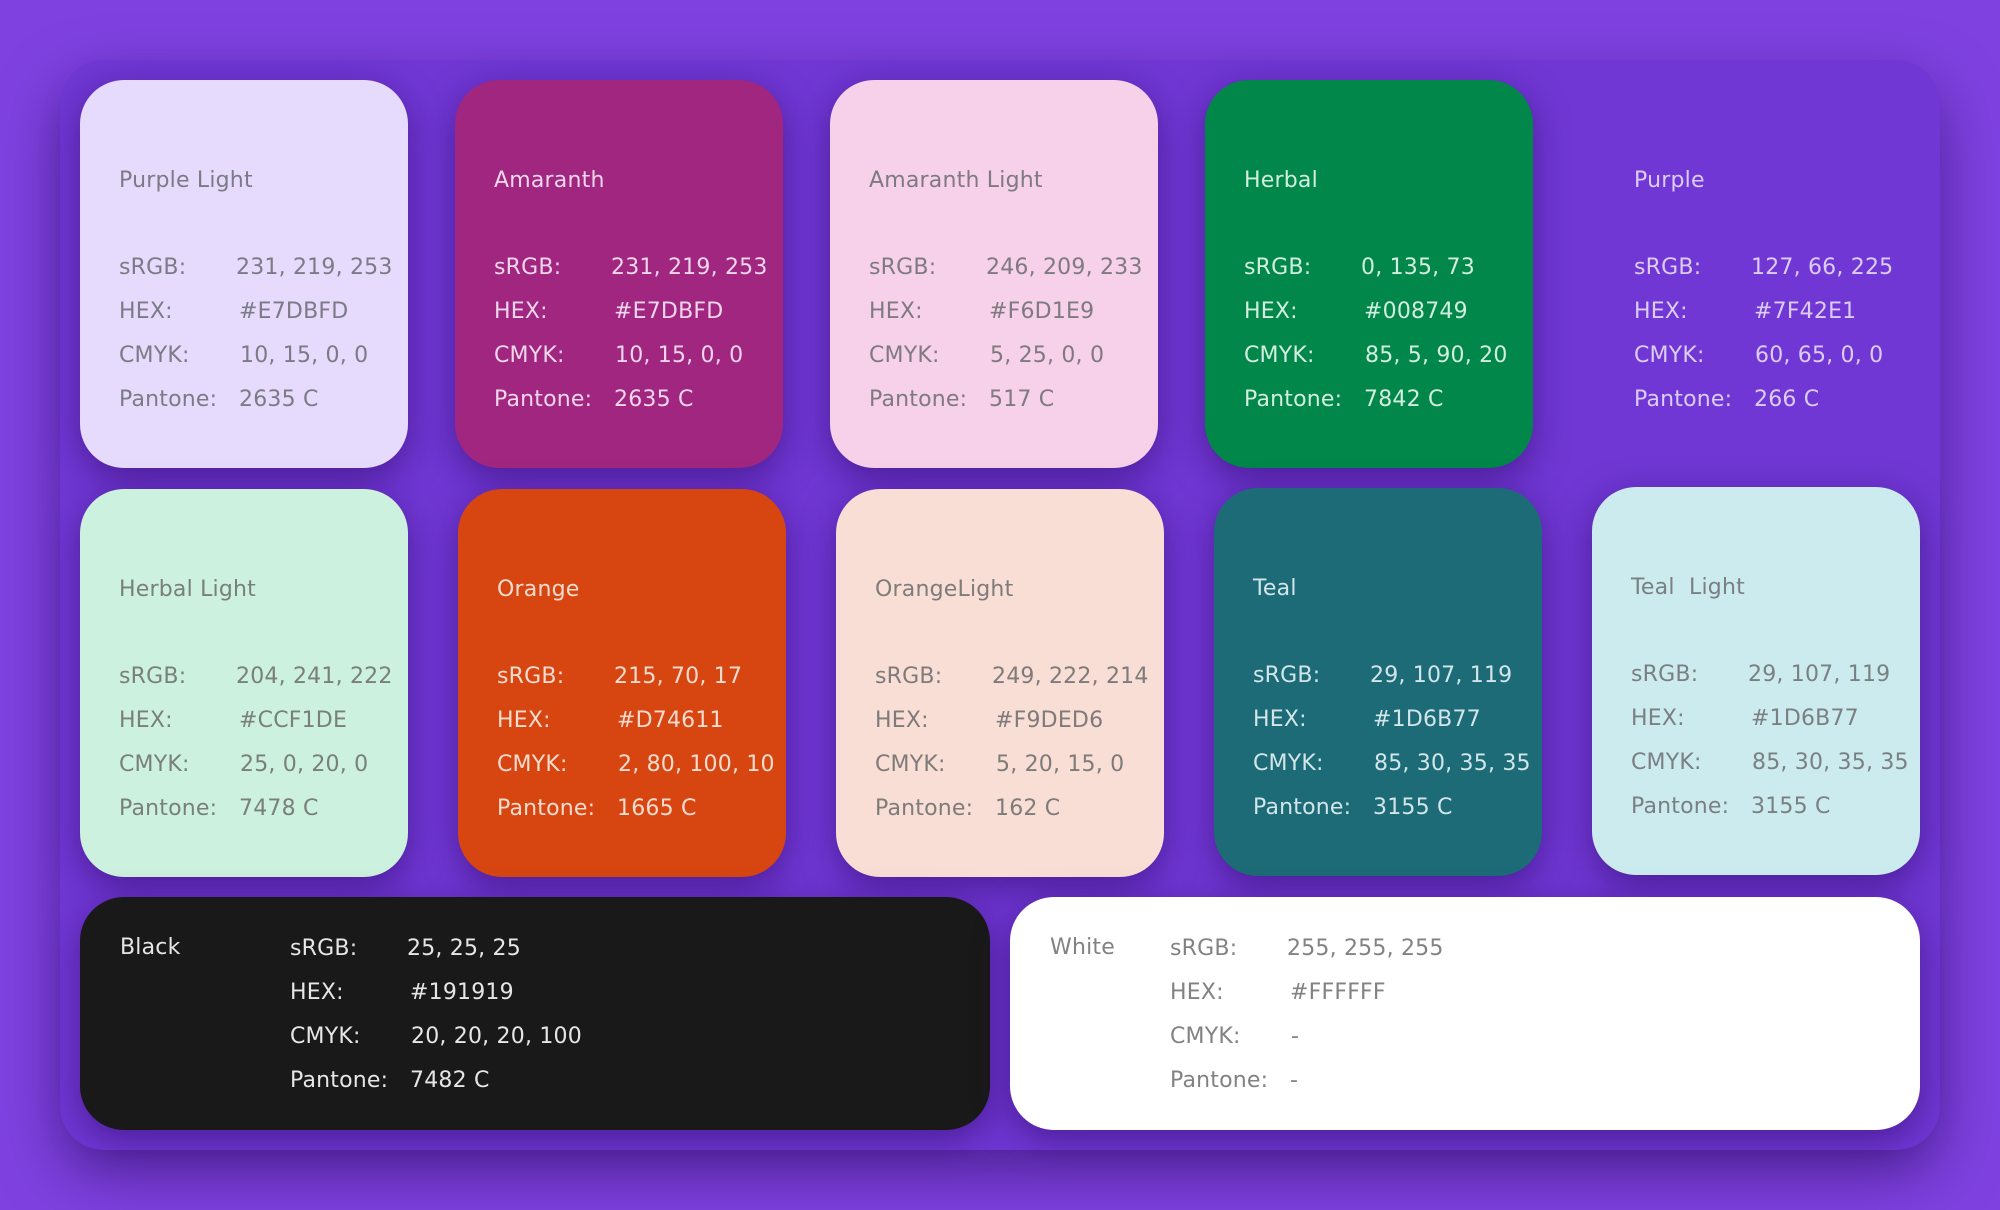 The width and height of the screenshot is (2000, 1210). What do you see at coordinates (1688, 587) in the screenshot?
I see `color-name: Teal Light` at bounding box center [1688, 587].